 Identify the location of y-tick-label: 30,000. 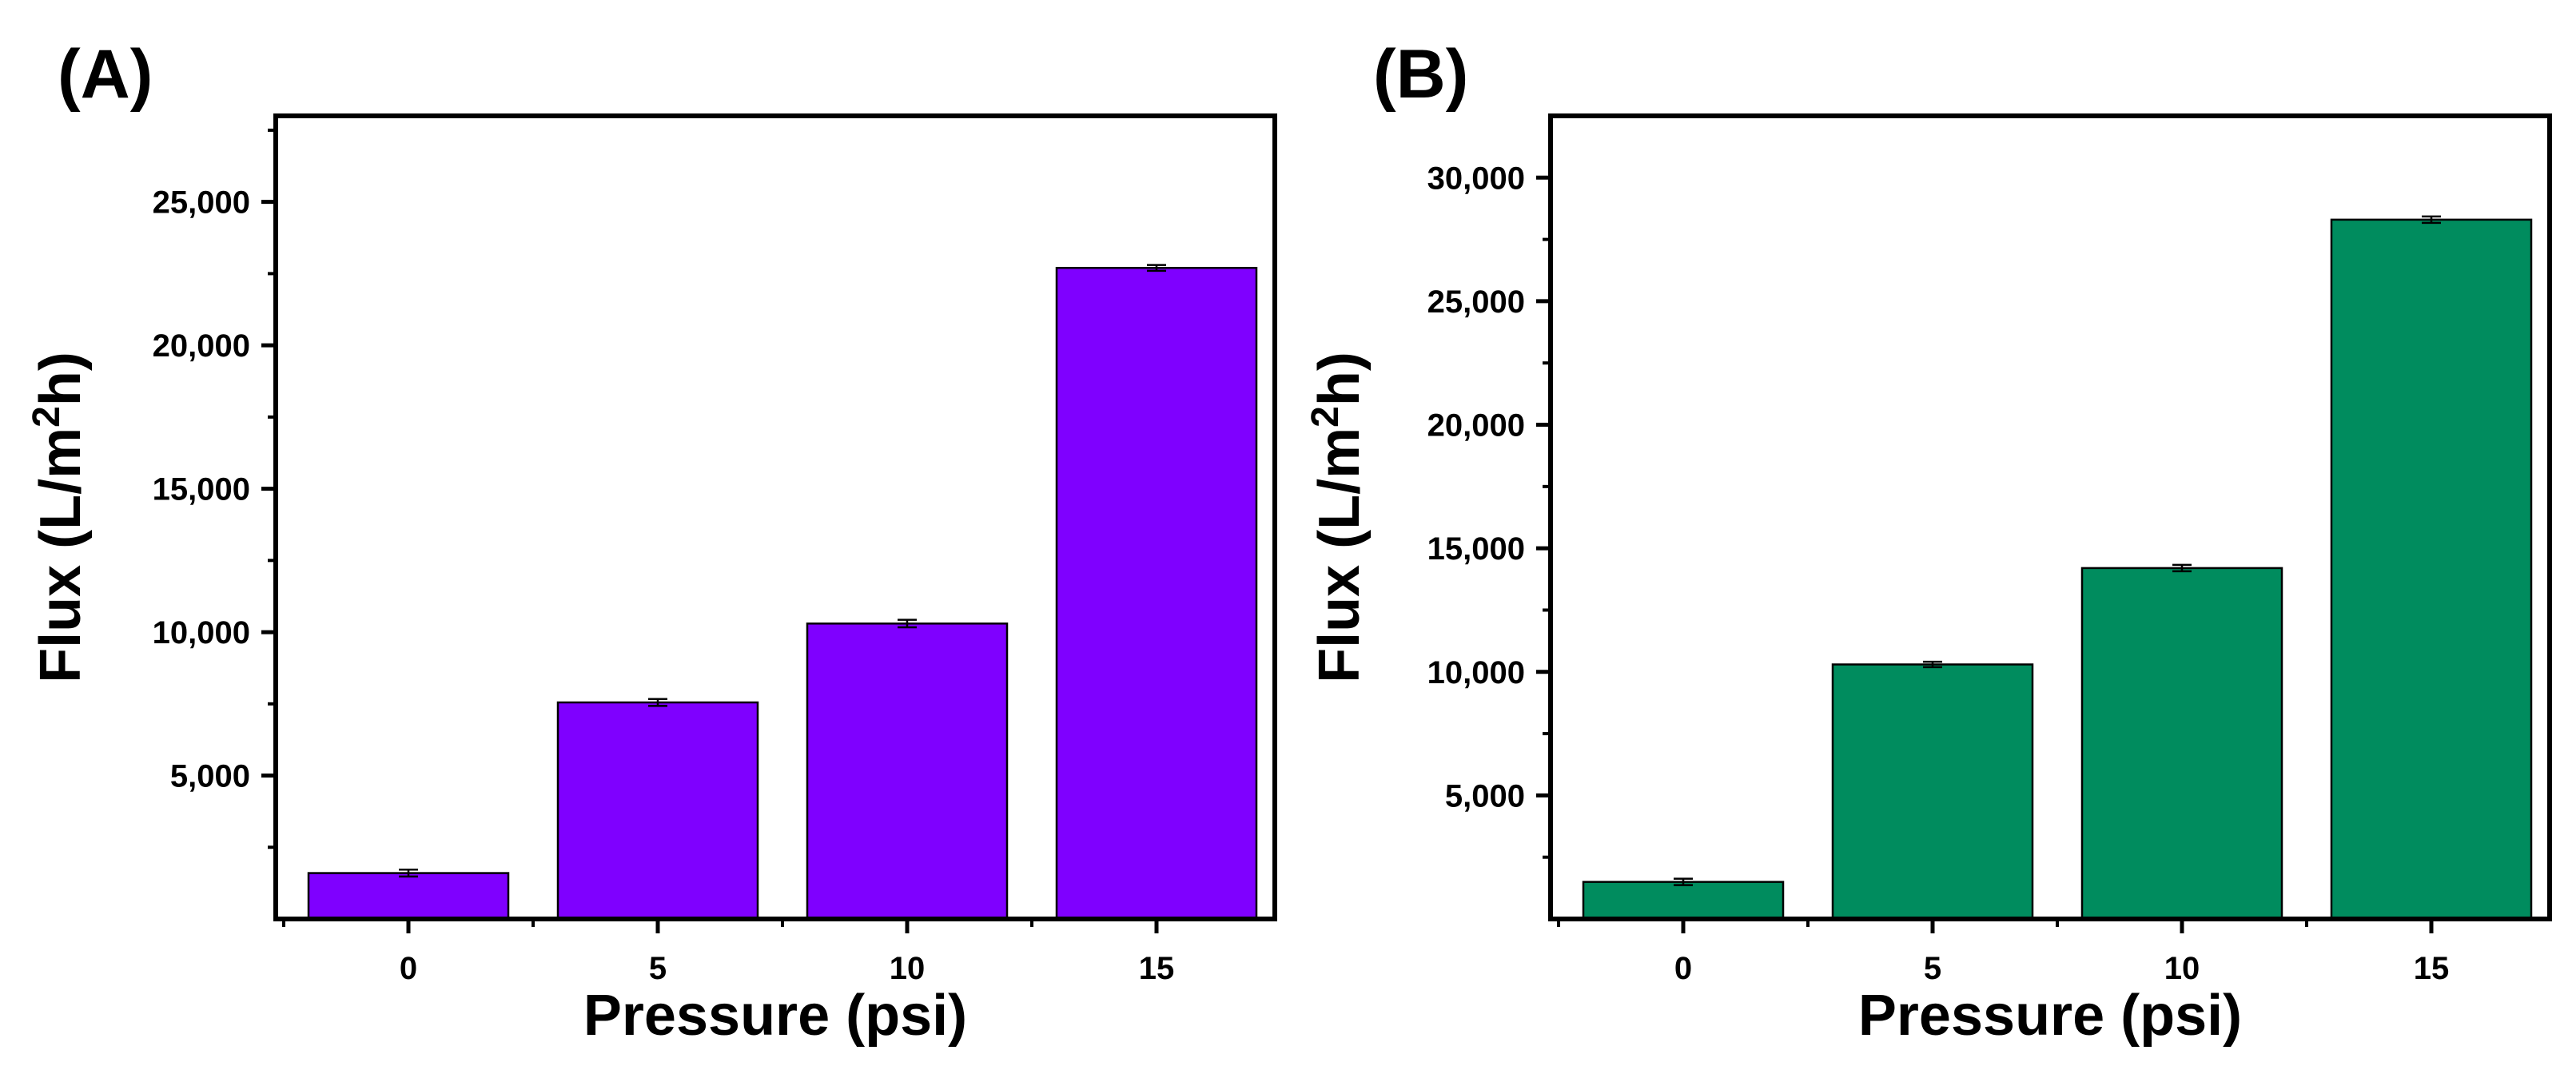
(1476, 178).